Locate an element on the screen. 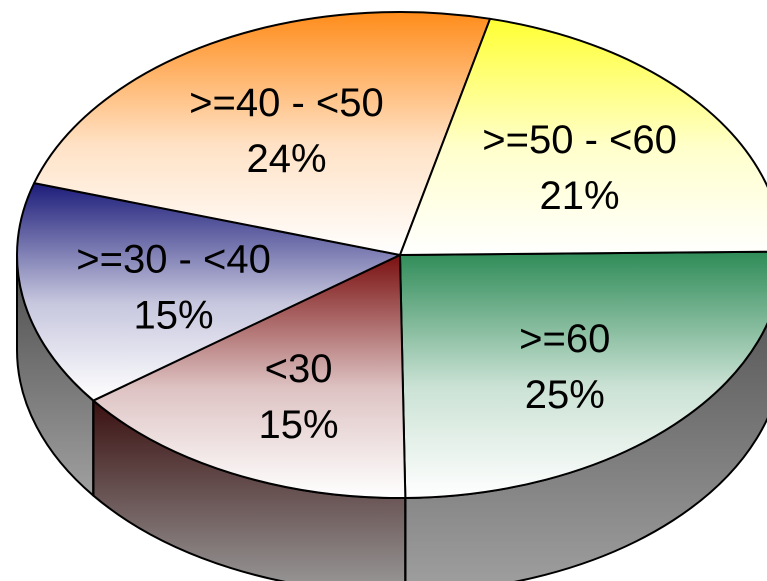  pie-slice-percent: 24% is located at coordinates (286, 159).